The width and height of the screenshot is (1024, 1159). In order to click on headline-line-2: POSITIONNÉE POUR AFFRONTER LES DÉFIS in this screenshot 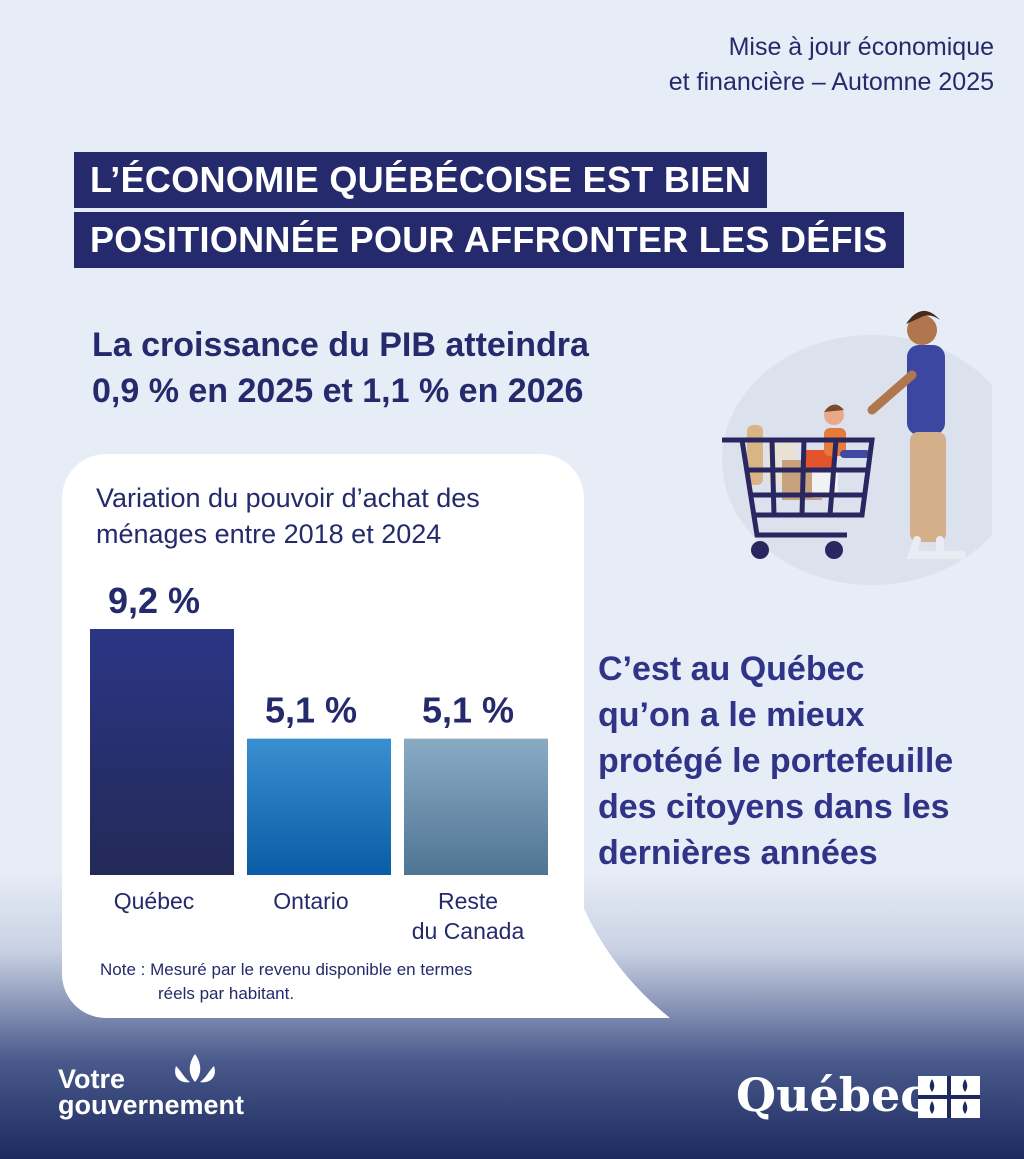, I will do `click(489, 240)`.